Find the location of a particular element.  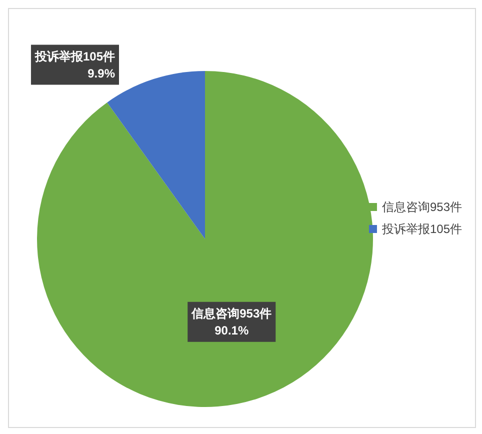

legend-label: 信息咨询953件 is located at coordinates (422, 207).